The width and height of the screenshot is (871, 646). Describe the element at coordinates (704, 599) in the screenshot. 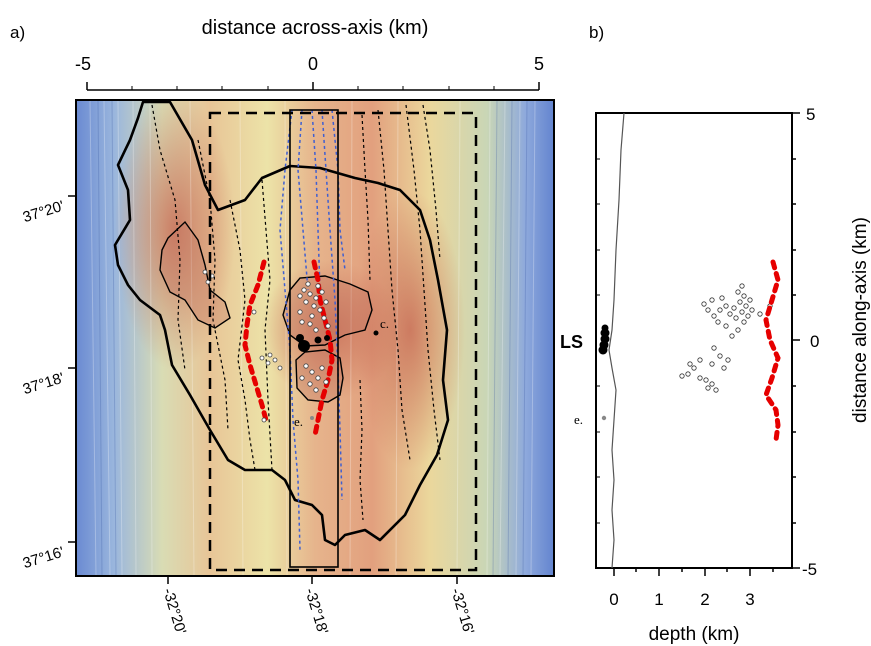

I see `x-tick-label: 2` at that location.